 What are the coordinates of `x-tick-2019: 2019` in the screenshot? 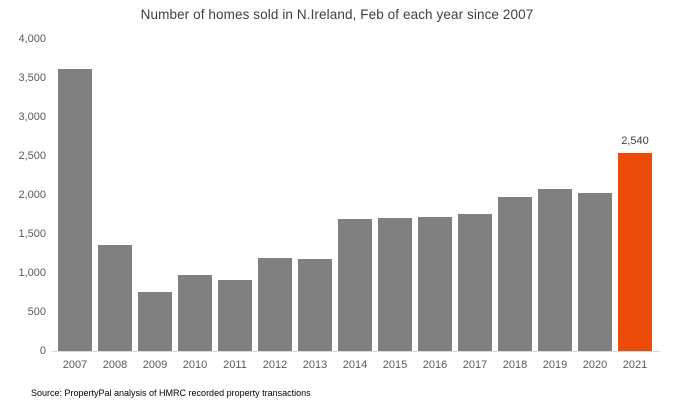 It's located at (555, 365).